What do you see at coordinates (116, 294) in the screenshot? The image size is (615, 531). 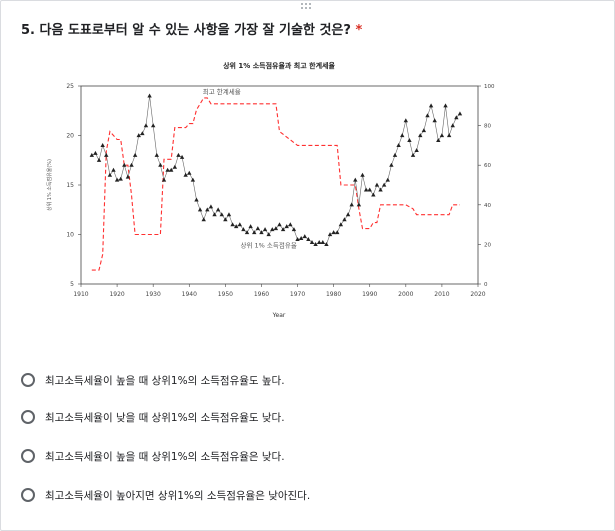 I see `x-tick-label: 1920` at bounding box center [116, 294].